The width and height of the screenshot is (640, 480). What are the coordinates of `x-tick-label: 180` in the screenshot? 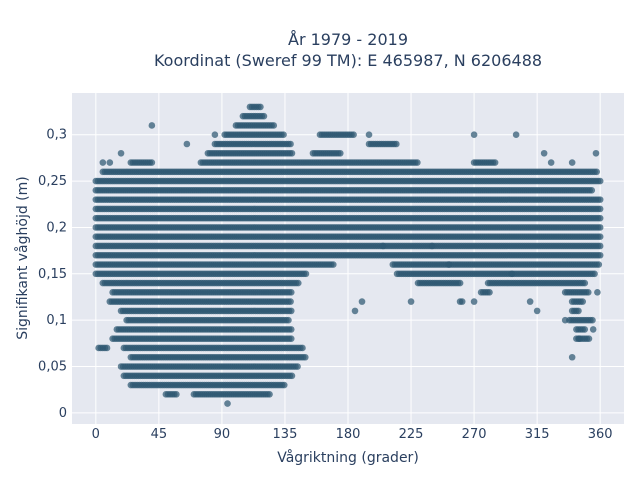 It's located at (348, 434).